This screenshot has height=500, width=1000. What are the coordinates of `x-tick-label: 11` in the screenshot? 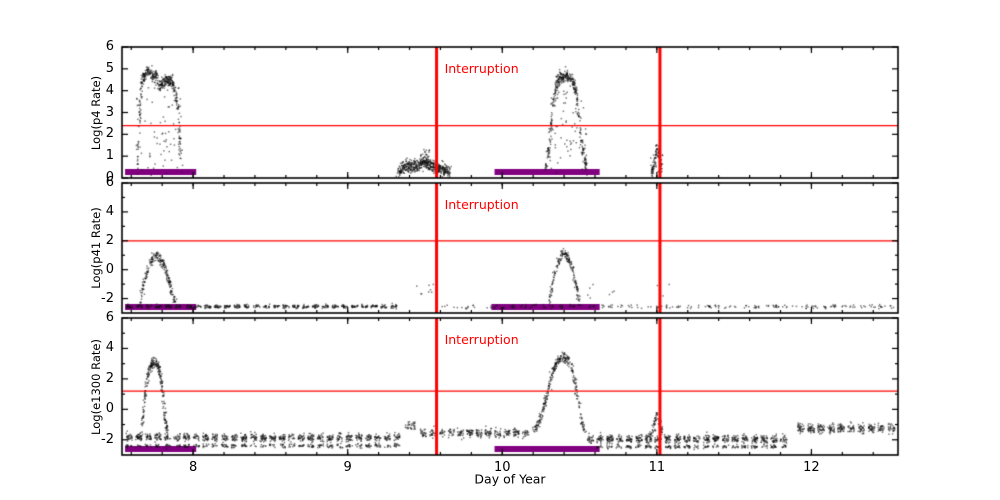 It's located at (657, 467).